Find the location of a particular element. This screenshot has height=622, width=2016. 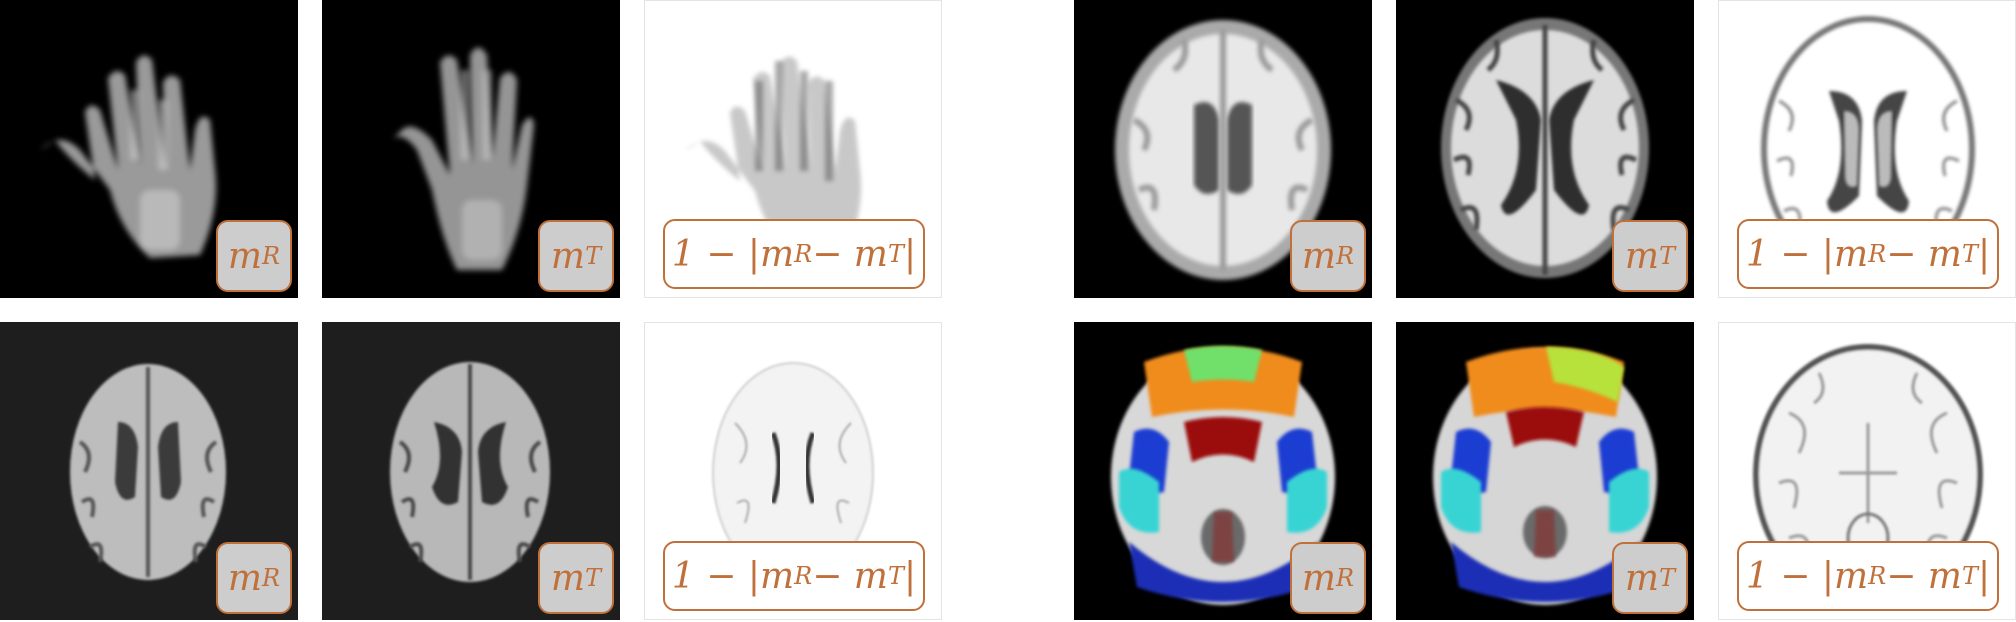

brain-synthetic-reference is located at coordinates (1223, 150).